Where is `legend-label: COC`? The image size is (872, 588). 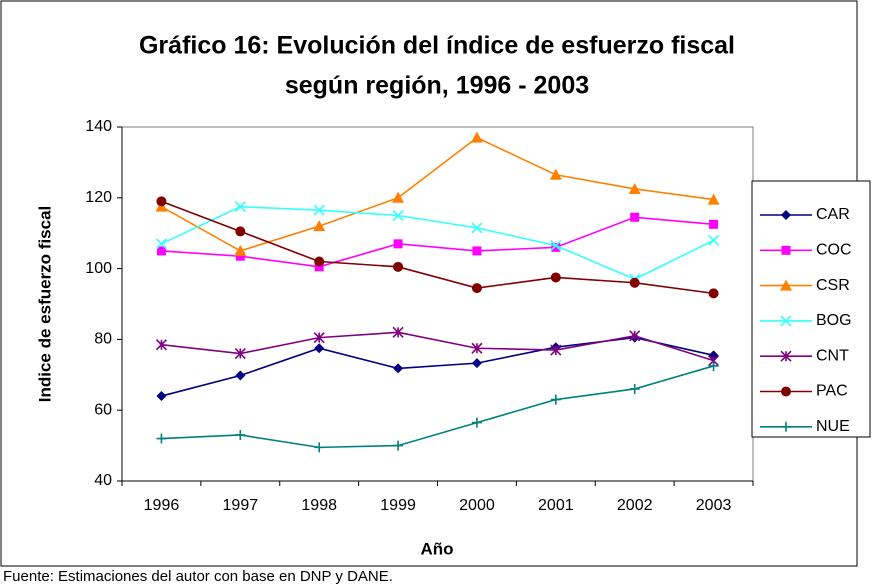 legend-label: COC is located at coordinates (834, 250).